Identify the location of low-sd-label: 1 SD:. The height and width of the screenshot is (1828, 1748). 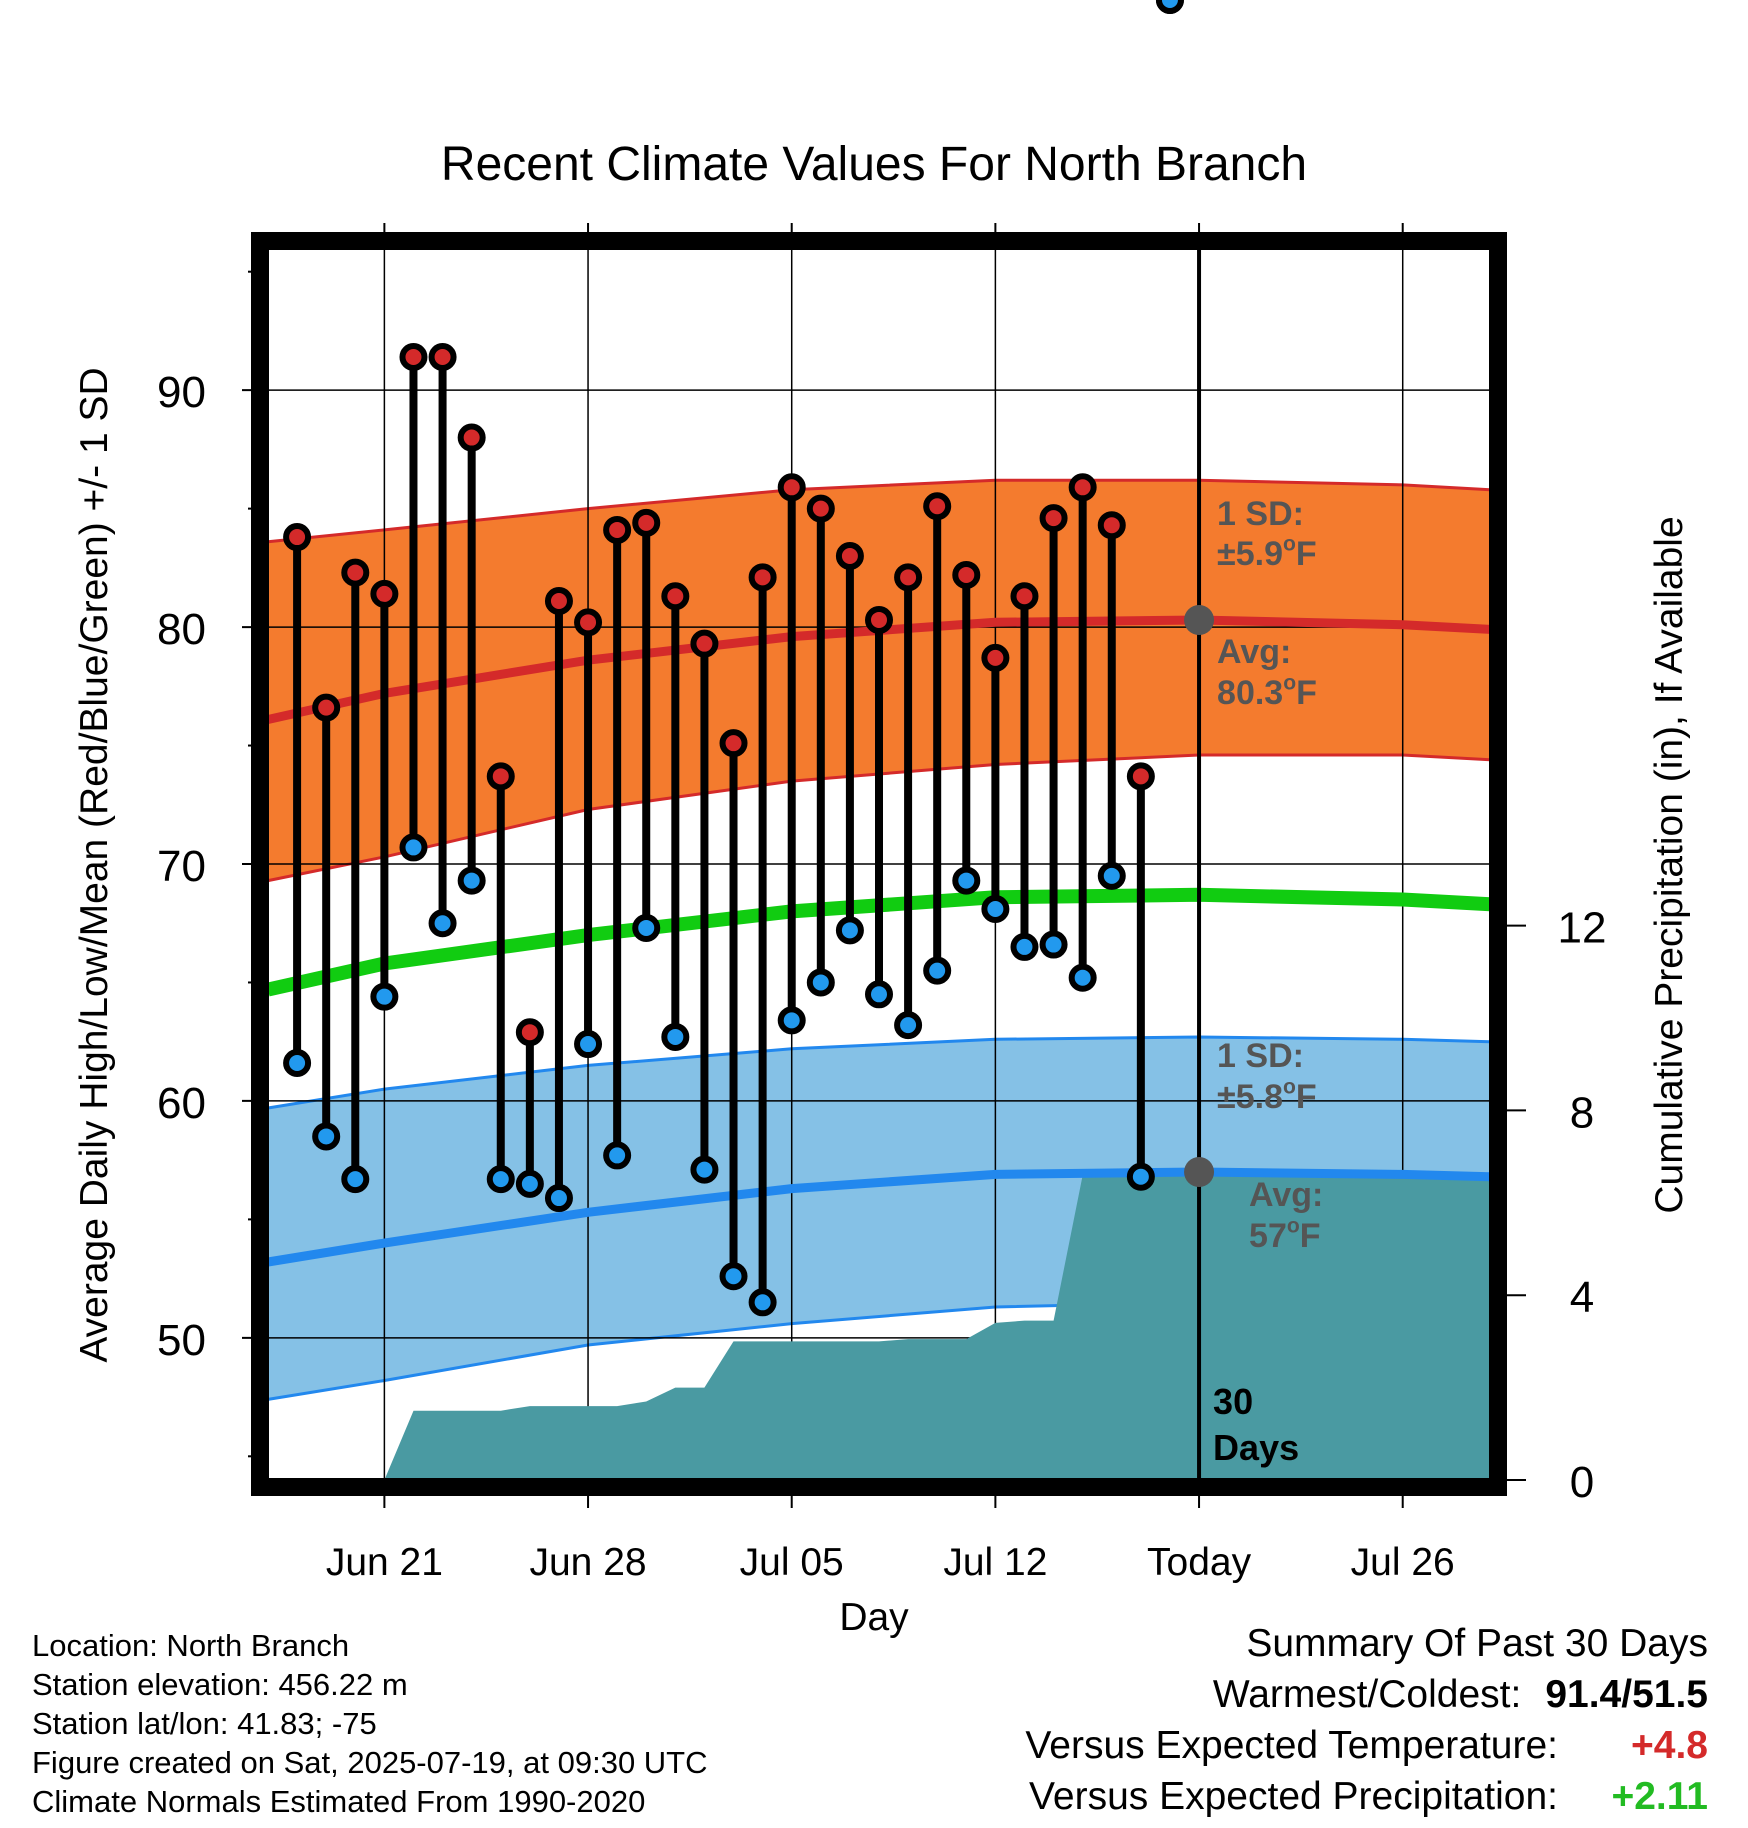
(1260, 1056).